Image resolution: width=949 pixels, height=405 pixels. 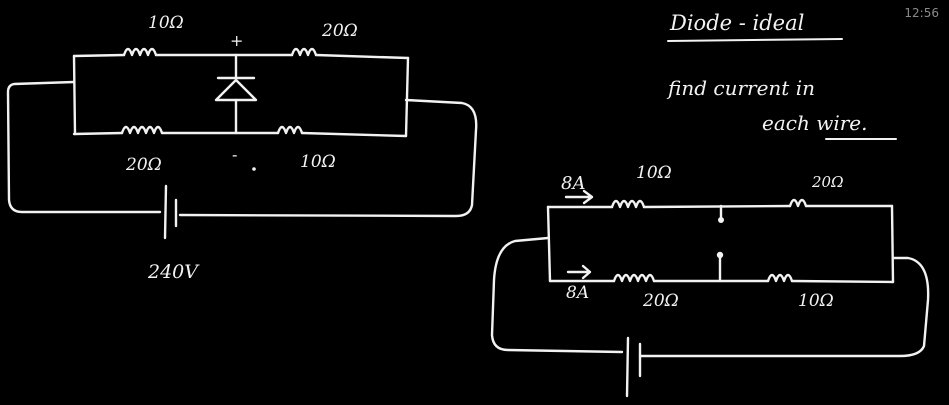 I want to click on c2-current-arrow-top, so click(x=579, y=197).